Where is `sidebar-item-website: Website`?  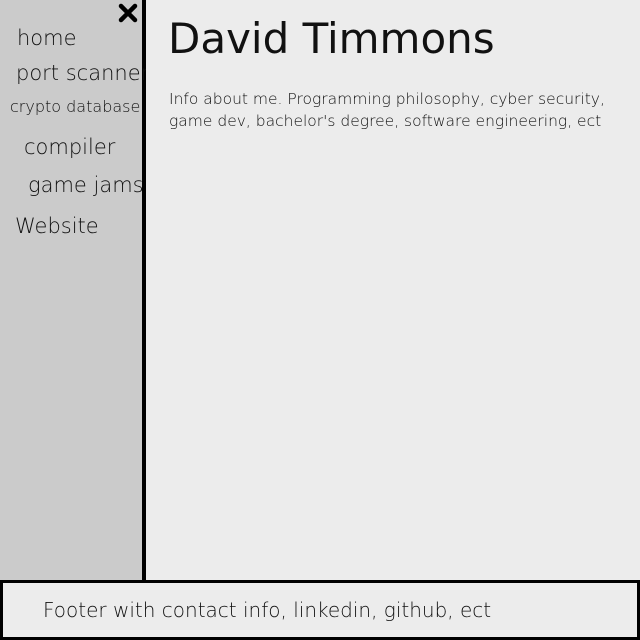
sidebar-item-website: Website is located at coordinates (57, 226).